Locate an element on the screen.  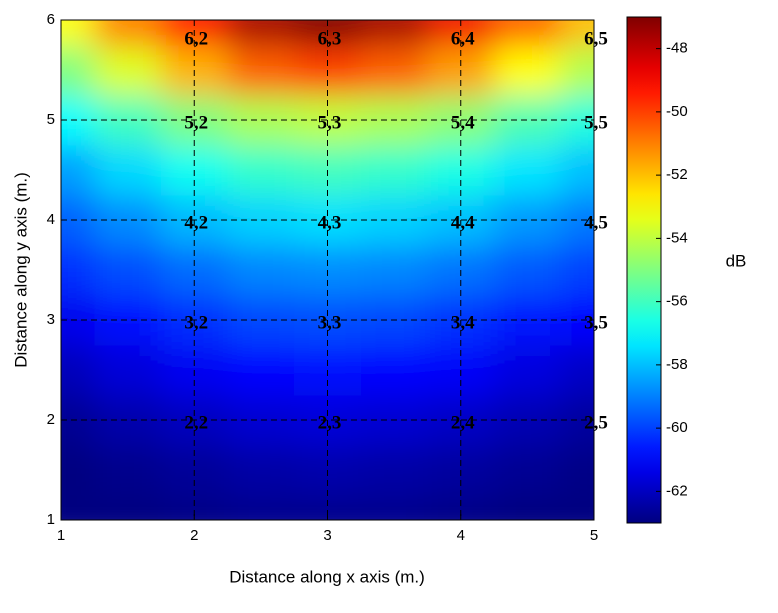
point-label: 5,2 is located at coordinates (196, 122).